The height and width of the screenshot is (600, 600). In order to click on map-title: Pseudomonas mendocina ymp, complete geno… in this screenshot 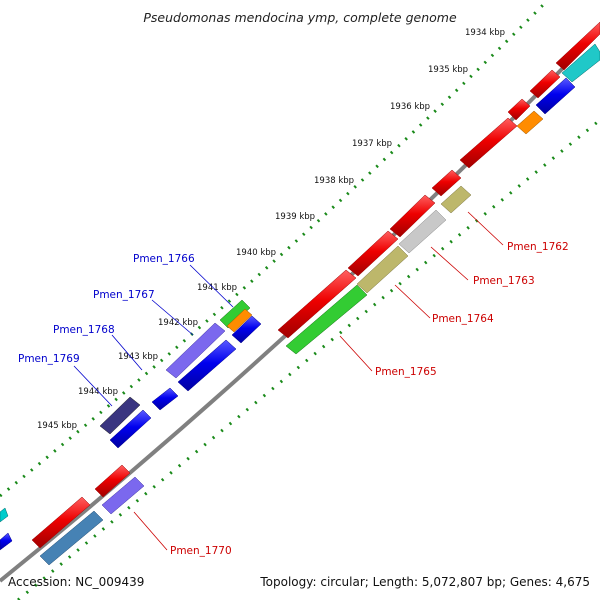, I will do `click(300, 17)`.